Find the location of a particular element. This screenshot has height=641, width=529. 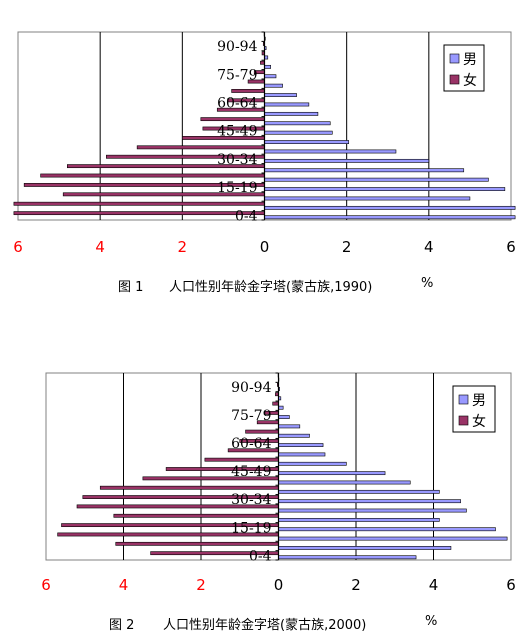

chart-2-age-label: 0-4 is located at coordinates (260, 556).